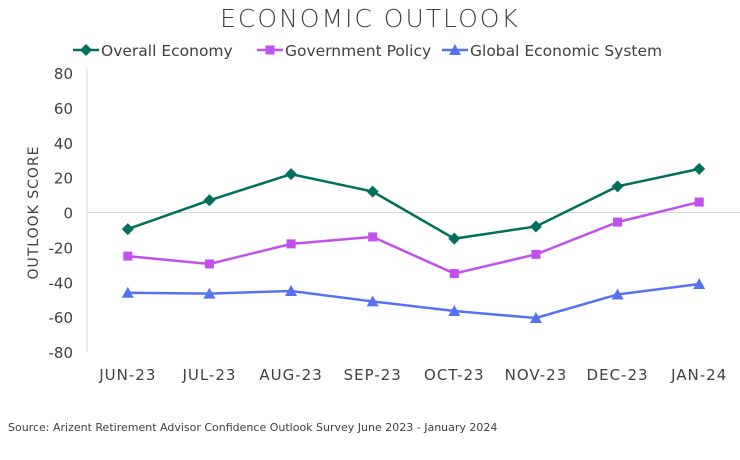 Image resolution: width=740 pixels, height=460 pixels. What do you see at coordinates (370, 18) in the screenshot?
I see `chart-title: ECONOMIC OUTLOOK` at bounding box center [370, 18].